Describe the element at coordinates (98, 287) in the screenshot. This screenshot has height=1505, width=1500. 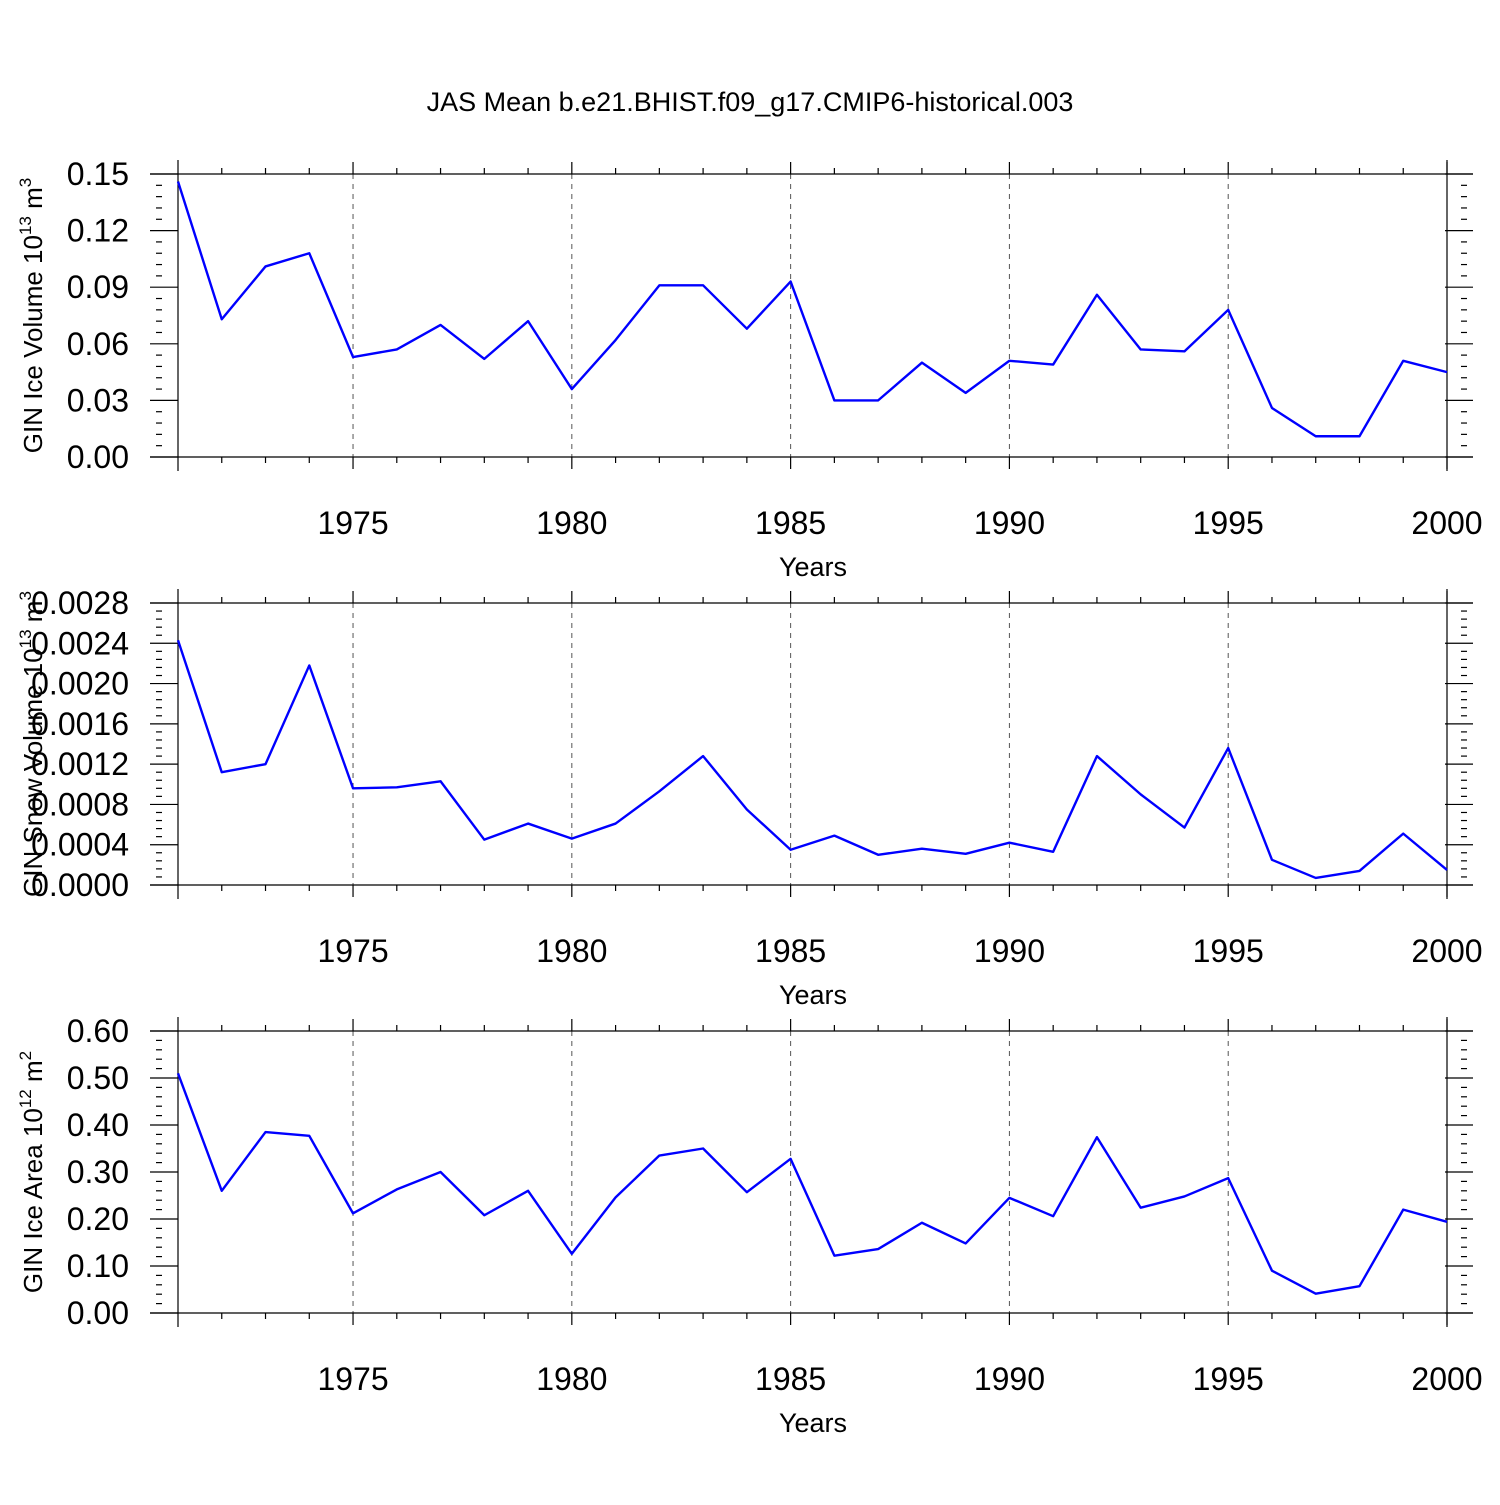
I see `y-tick-label: 0.09` at that location.